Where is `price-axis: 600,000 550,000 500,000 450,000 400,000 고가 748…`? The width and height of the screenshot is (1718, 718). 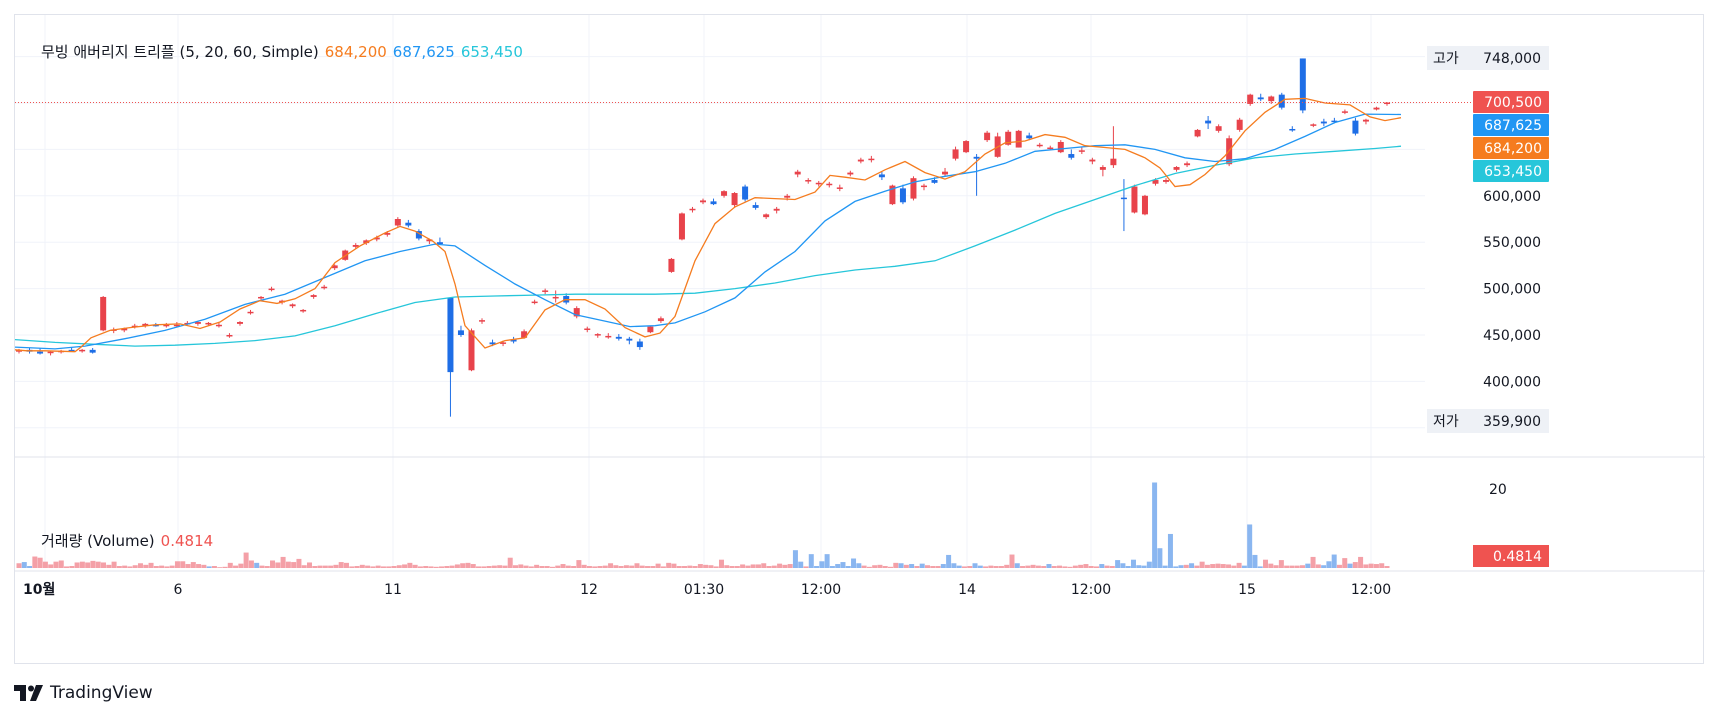 price-axis: 600,000 550,000 500,000 450,000 400,000 고가 748… is located at coordinates (1488, 239).